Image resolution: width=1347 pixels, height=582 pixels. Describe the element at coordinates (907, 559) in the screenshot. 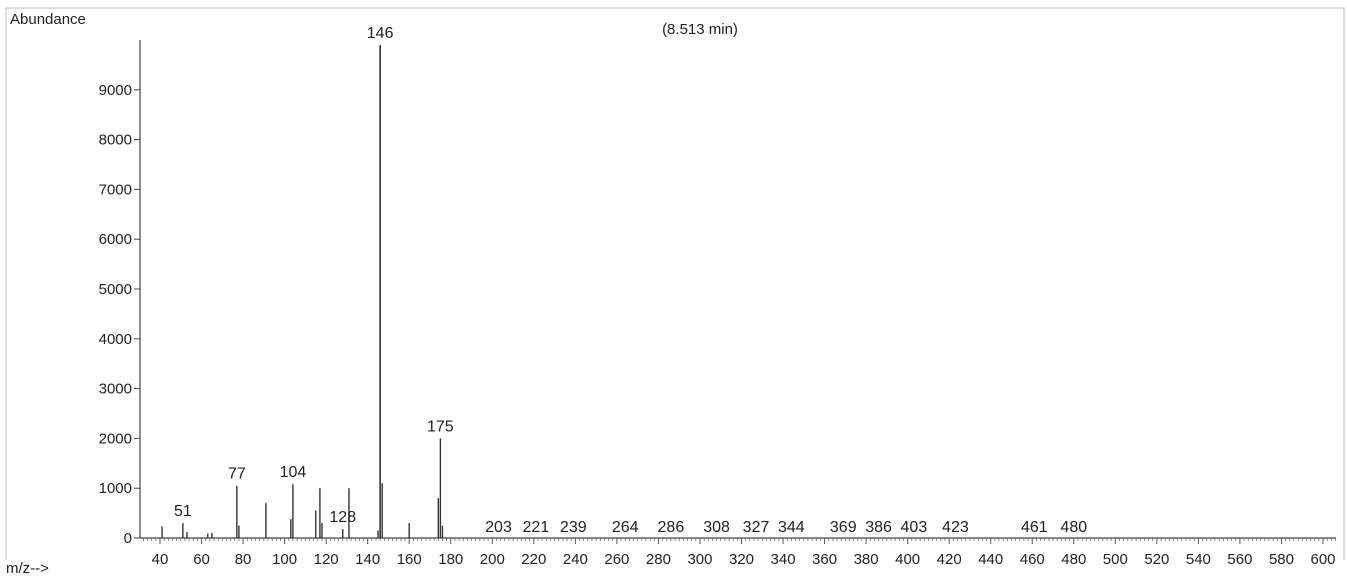

I see `x-tick-label: 400` at that location.